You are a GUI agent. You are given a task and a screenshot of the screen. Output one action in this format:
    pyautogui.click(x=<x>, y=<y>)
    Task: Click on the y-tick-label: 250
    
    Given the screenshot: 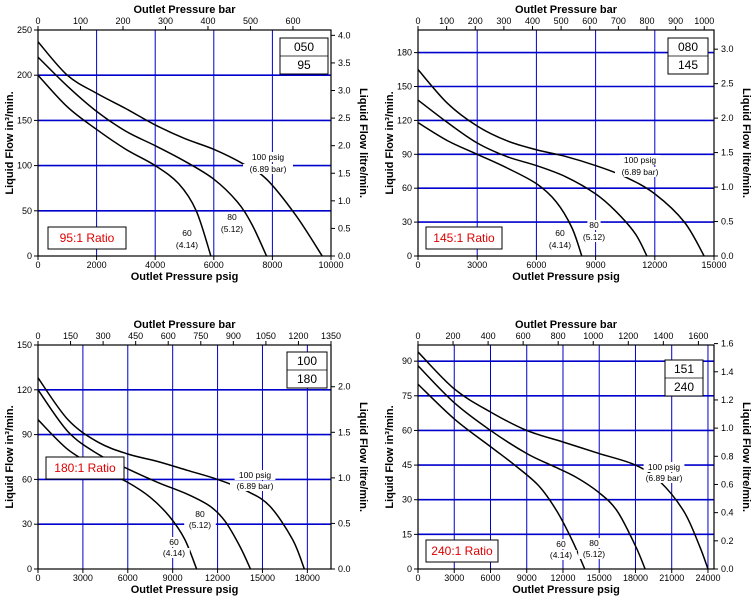 What is the action you would take?
    pyautogui.click(x=24, y=30)
    